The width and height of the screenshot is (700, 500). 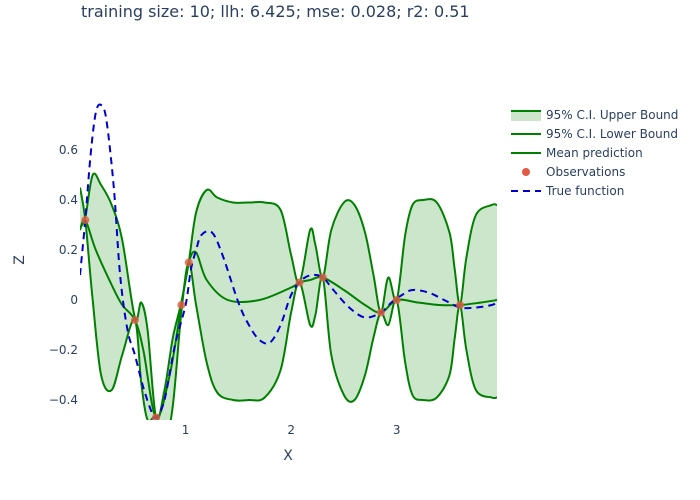 What do you see at coordinates (612, 115) in the screenshot?
I see `legend-label: 95% C.I. Upper Bound` at bounding box center [612, 115].